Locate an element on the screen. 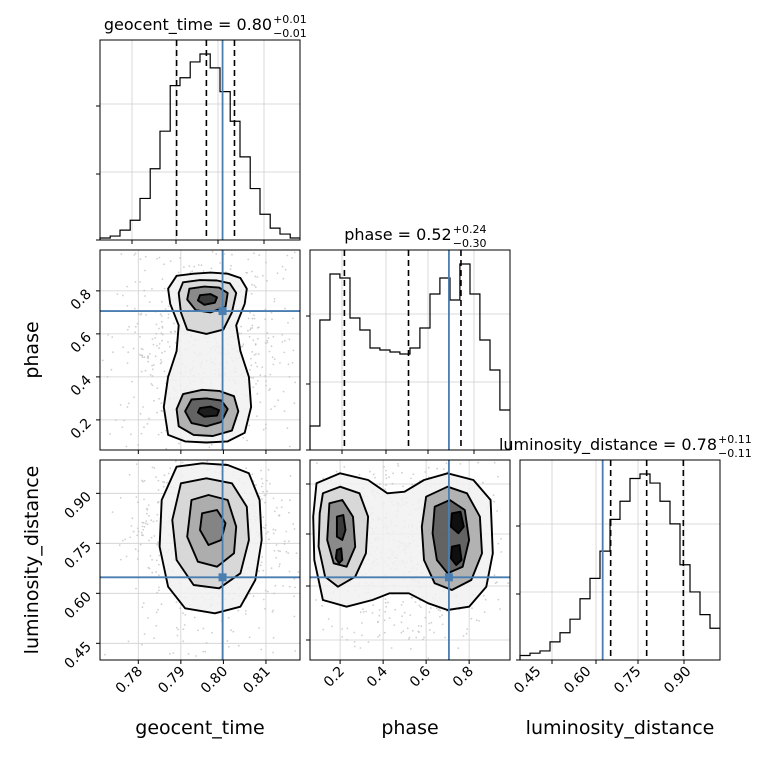 Image resolution: width=760 pixels, height=760 pixels. y-tick-label: 0.90 is located at coordinates (77, 505).